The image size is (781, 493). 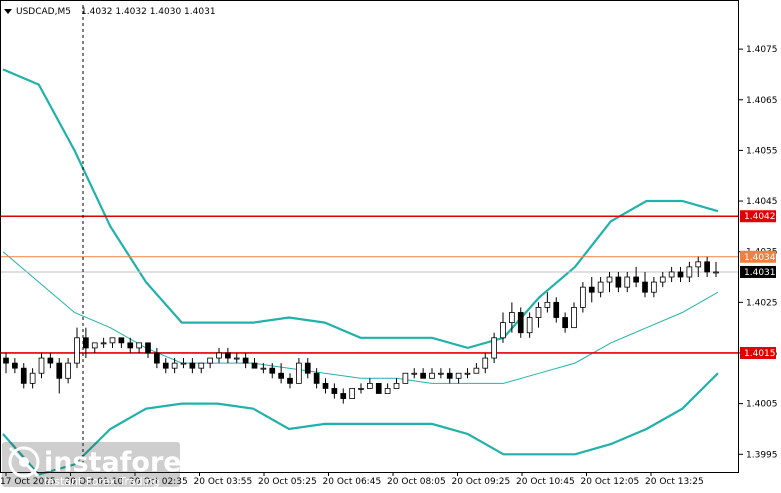 What do you see at coordinates (91, 464) in the screenshot?
I see `logo-backdrop` at bounding box center [91, 464].